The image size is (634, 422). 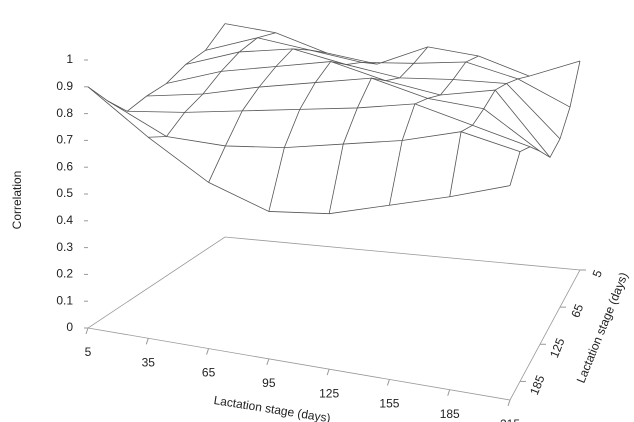 What do you see at coordinates (64, 166) in the screenshot?
I see `z-tick-label: 0.6` at bounding box center [64, 166].